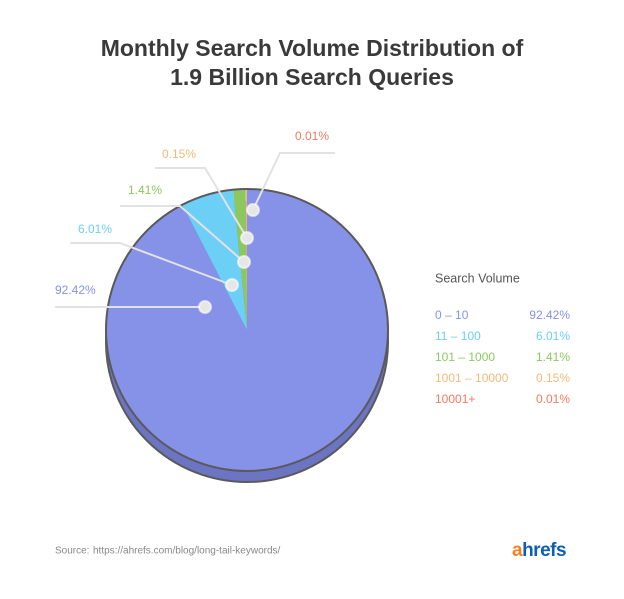 The width and height of the screenshot is (624, 599). What do you see at coordinates (553, 336) in the screenshot?
I see `legend-value: 6.01%` at bounding box center [553, 336].